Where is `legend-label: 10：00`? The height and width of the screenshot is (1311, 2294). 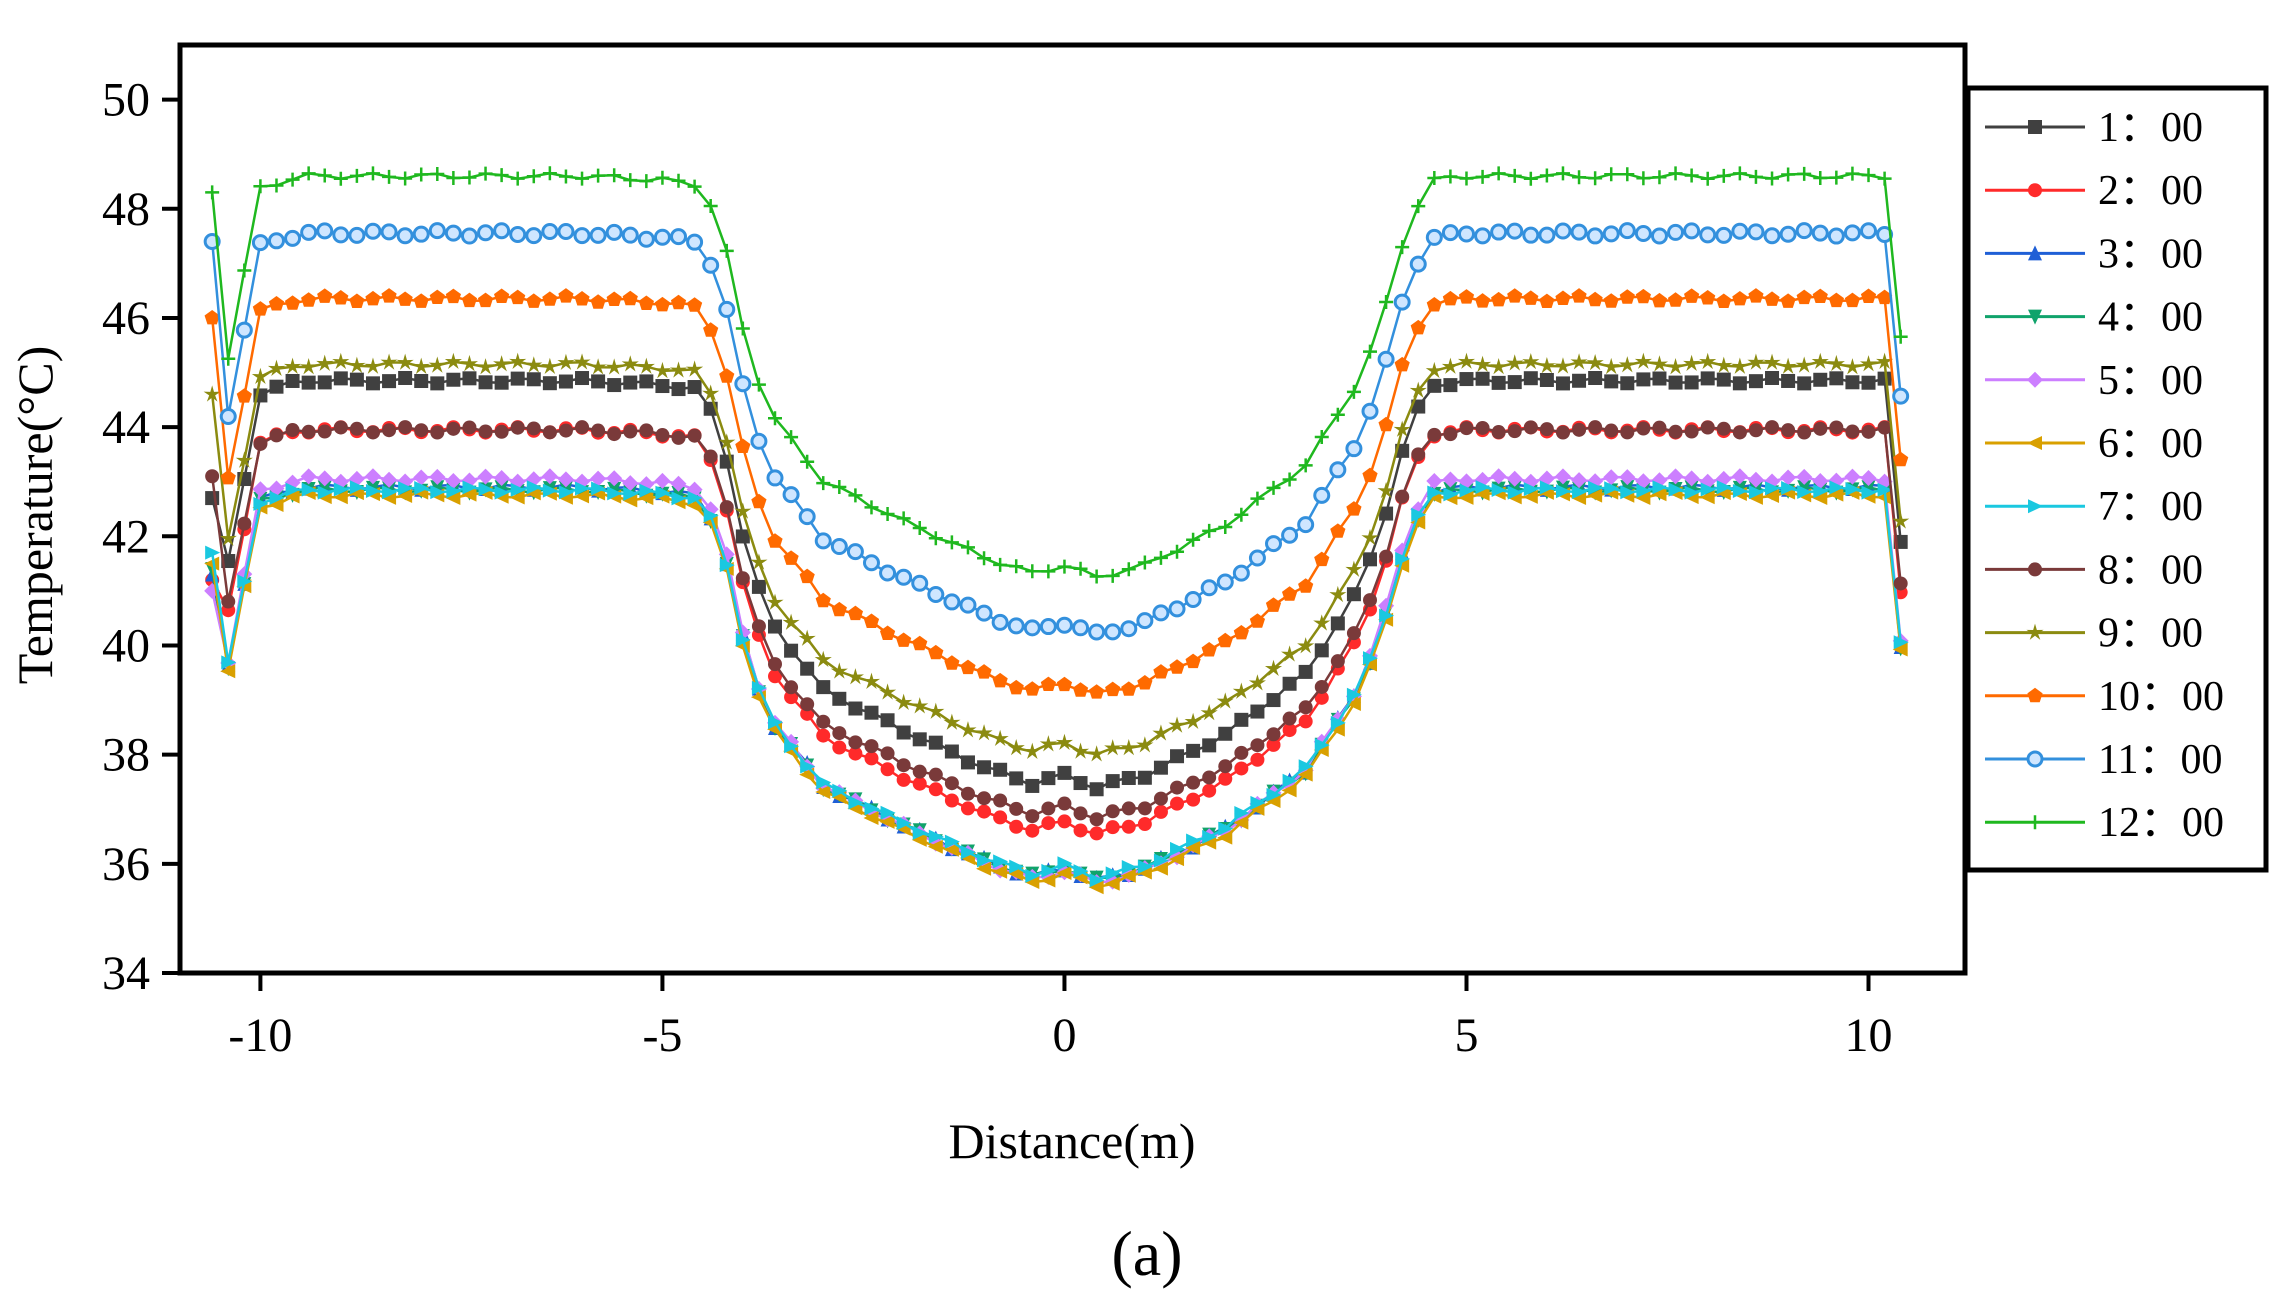 legend-label: 10：00 is located at coordinates (2161, 697).